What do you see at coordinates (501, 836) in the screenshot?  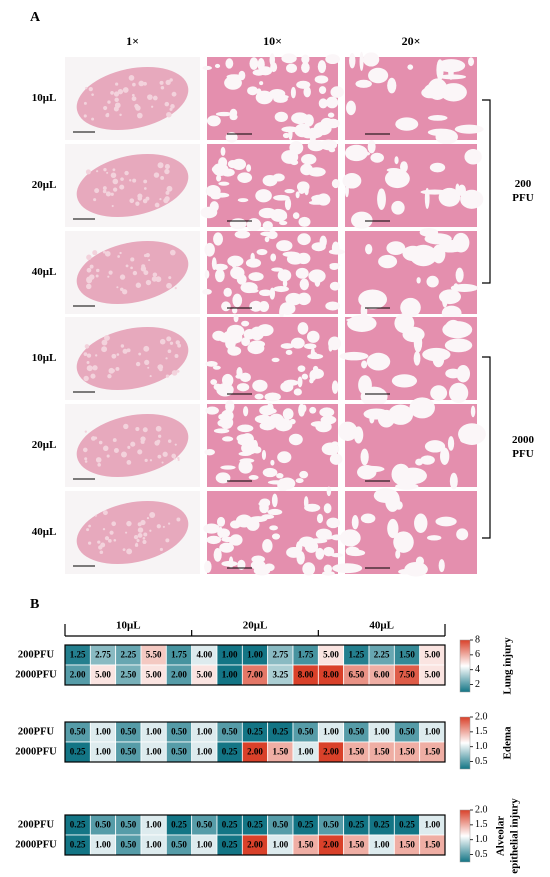 I see `colorbar-title: Alveolar` at bounding box center [501, 836].